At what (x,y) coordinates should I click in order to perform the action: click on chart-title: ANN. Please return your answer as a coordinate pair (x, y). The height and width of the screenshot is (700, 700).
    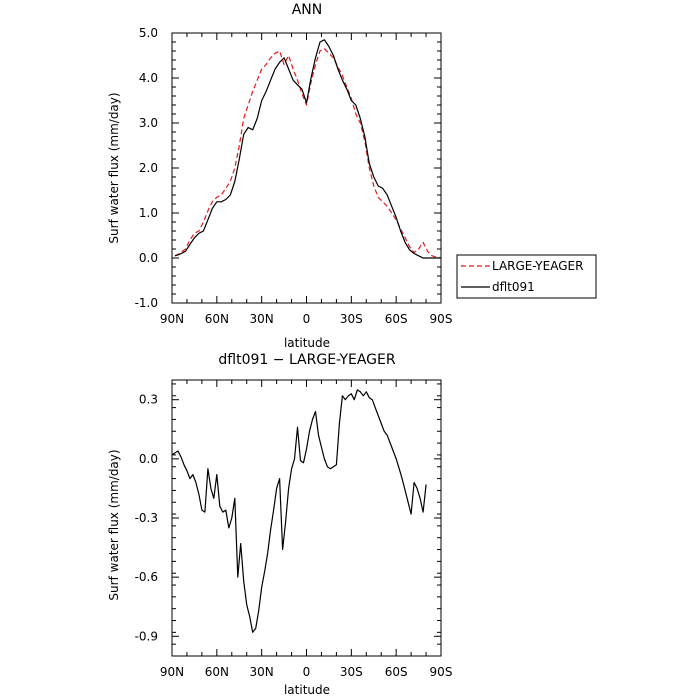
    Looking at the image, I should click on (307, 10).